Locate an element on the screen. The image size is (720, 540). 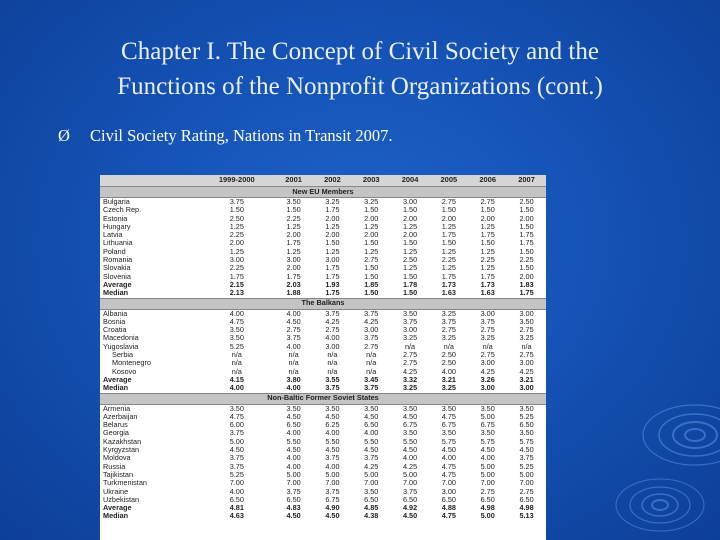
rating-value-cell: 4.81 is located at coordinates (236, 508).